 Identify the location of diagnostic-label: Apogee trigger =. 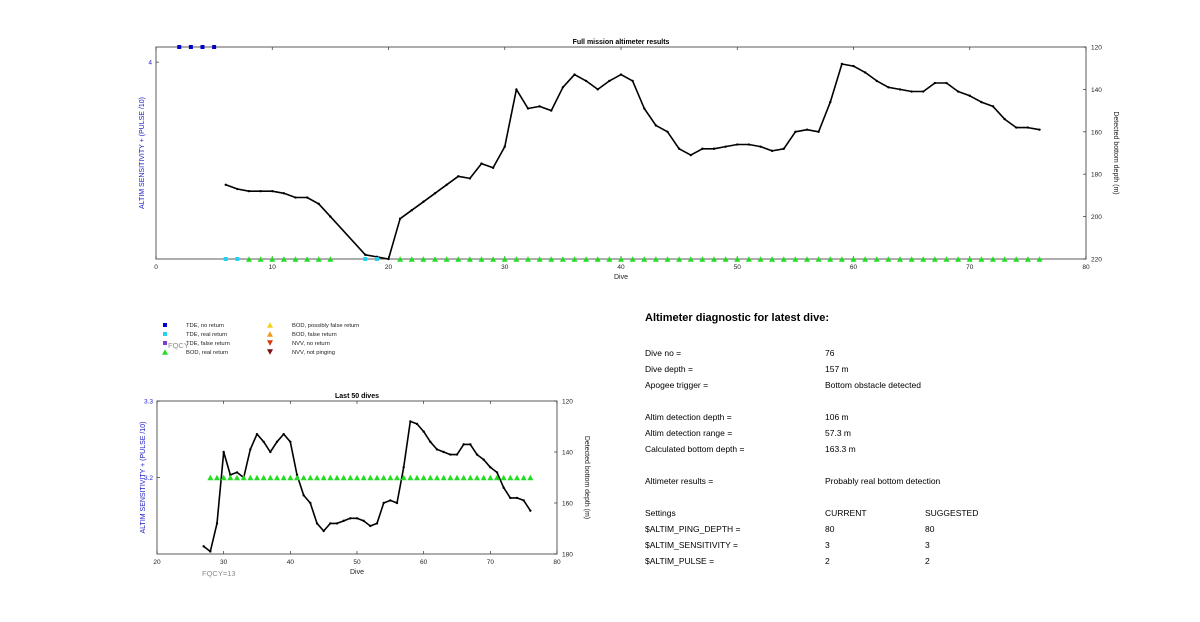
(677, 385).